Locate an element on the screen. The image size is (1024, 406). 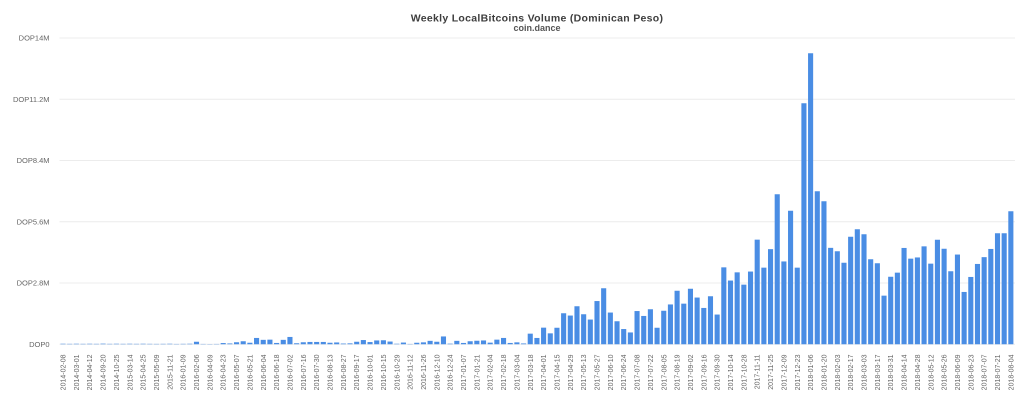
svg-text: 2017-05-13 is located at coordinates (584, 372).